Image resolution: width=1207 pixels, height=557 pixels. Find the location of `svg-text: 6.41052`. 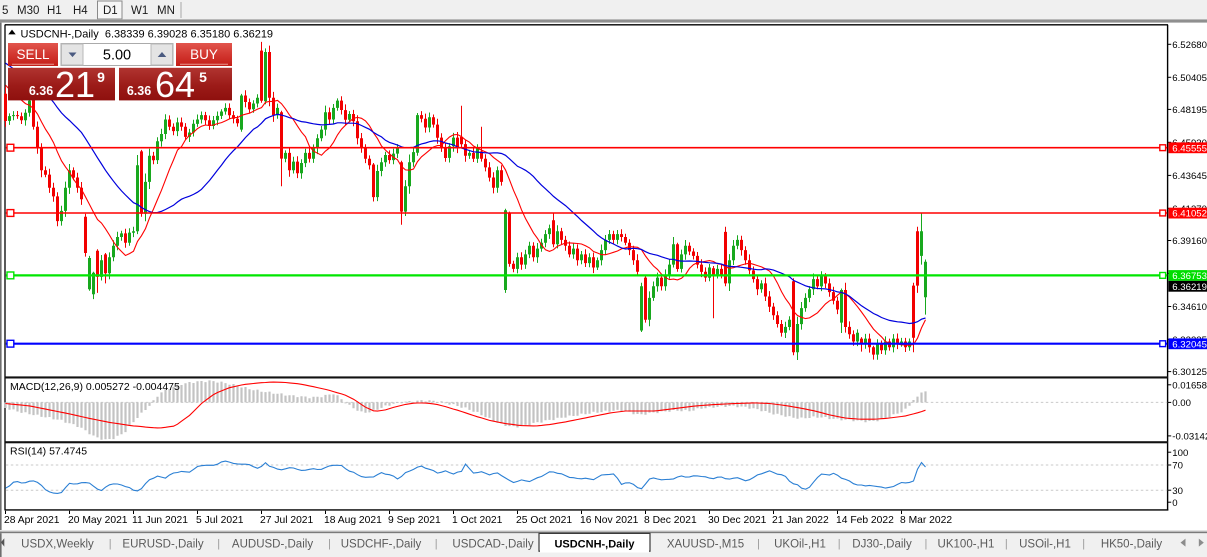

svg-text: 6.41052 is located at coordinates (1189, 214).